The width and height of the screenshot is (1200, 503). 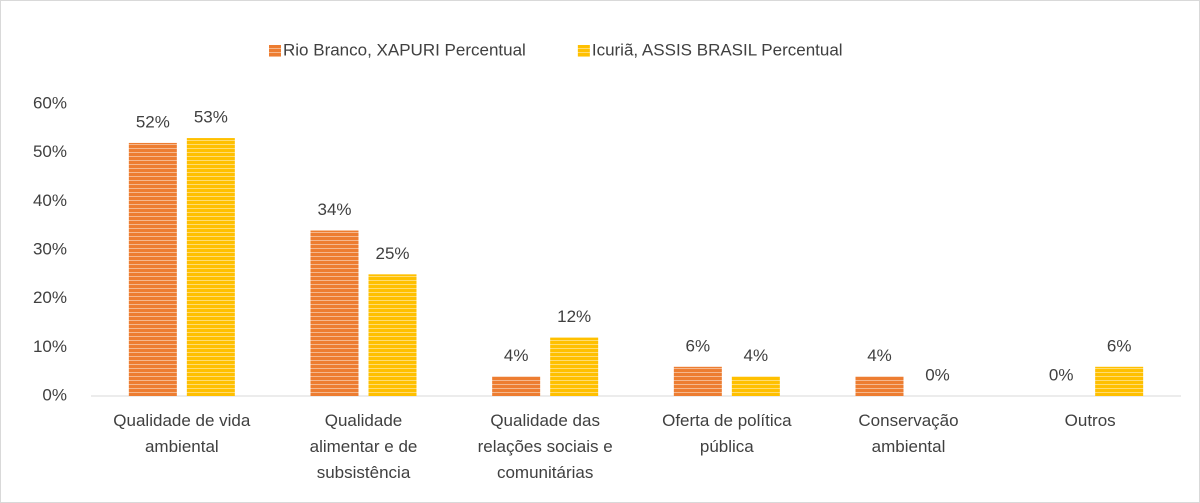 What do you see at coordinates (717, 49) in the screenshot?
I see `legend-label: Icuriã, ASSIS BRASIL Percentual` at bounding box center [717, 49].